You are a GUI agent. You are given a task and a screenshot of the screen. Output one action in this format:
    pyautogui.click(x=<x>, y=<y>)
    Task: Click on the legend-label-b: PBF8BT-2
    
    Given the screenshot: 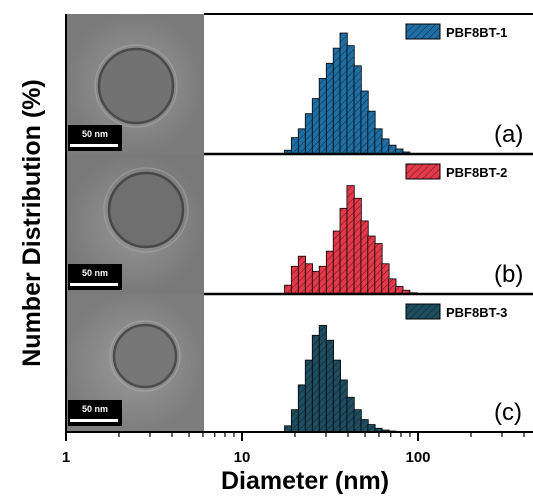 What is the action you would take?
    pyautogui.click(x=476, y=172)
    